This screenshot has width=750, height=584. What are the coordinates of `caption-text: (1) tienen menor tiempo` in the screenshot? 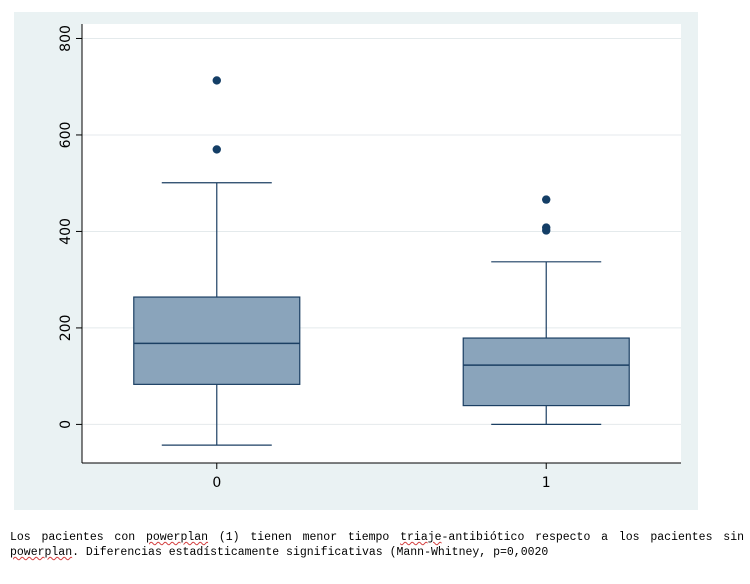 It's located at (304, 537).